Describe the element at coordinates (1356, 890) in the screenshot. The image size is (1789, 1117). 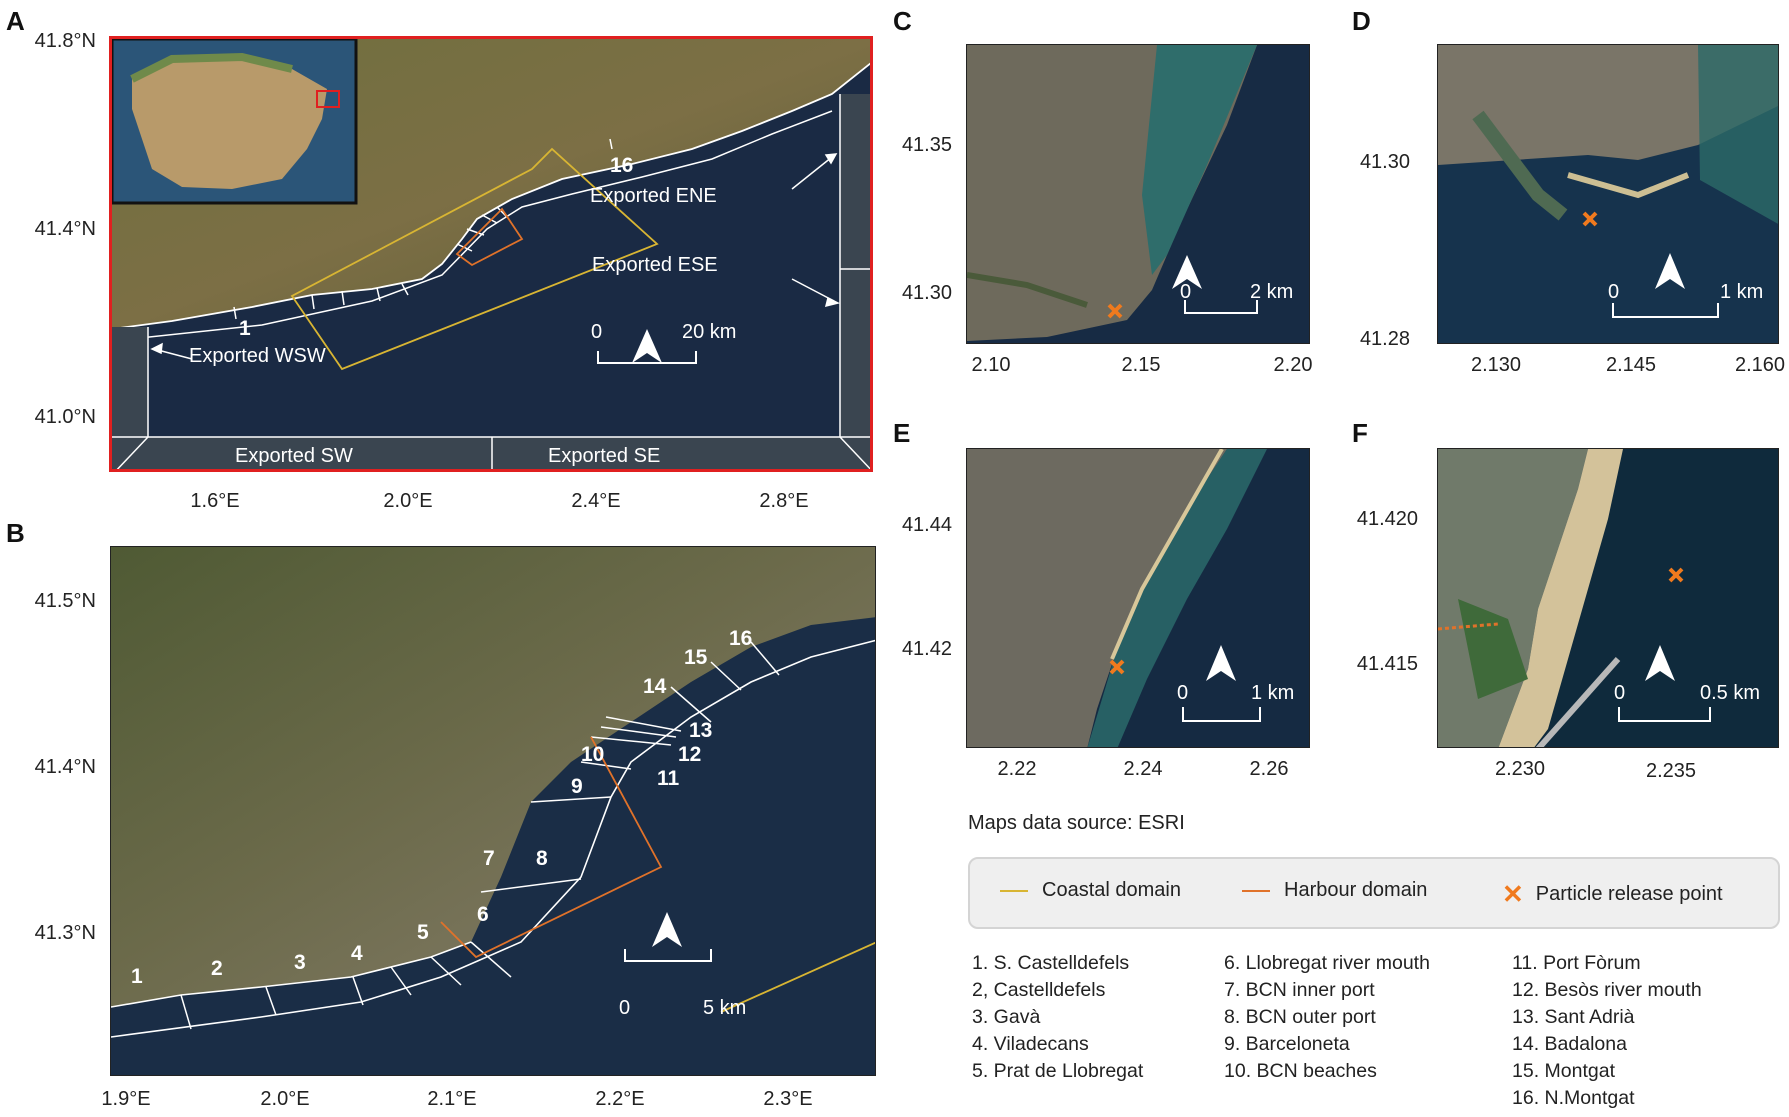
I see `legend-harbour-label: Harbour domain` at that location.